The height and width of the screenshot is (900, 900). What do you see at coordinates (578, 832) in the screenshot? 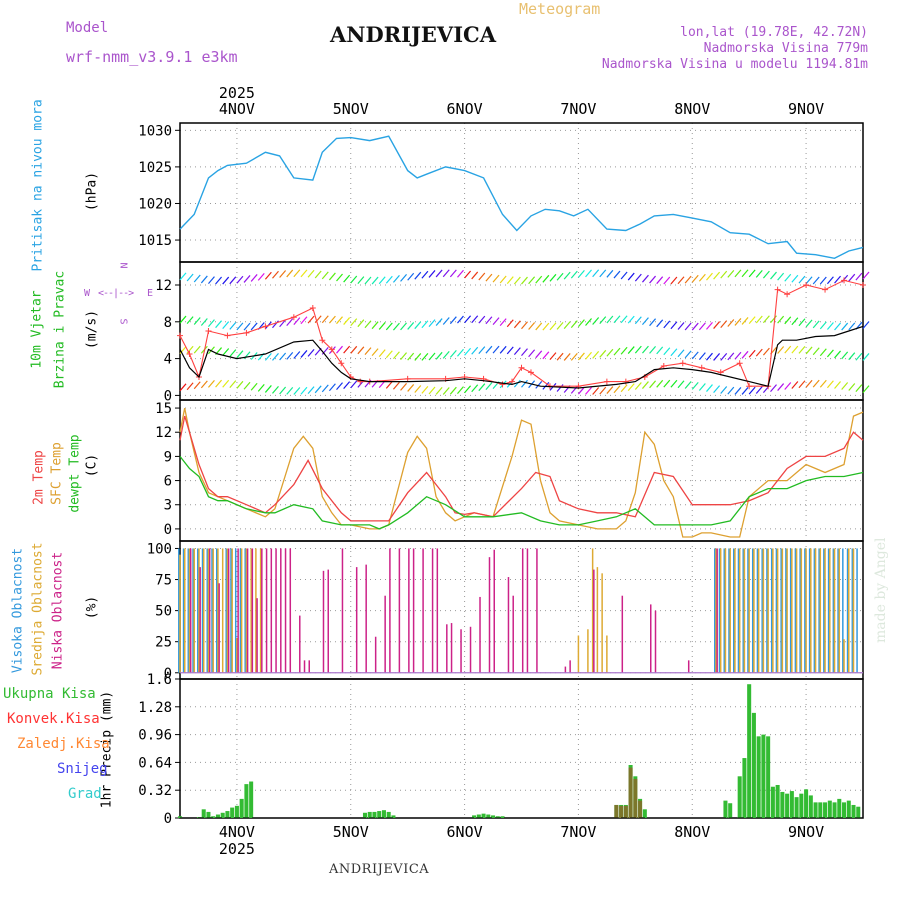
I see `x-tick-label-bottom: 7NOV` at bounding box center [578, 832].